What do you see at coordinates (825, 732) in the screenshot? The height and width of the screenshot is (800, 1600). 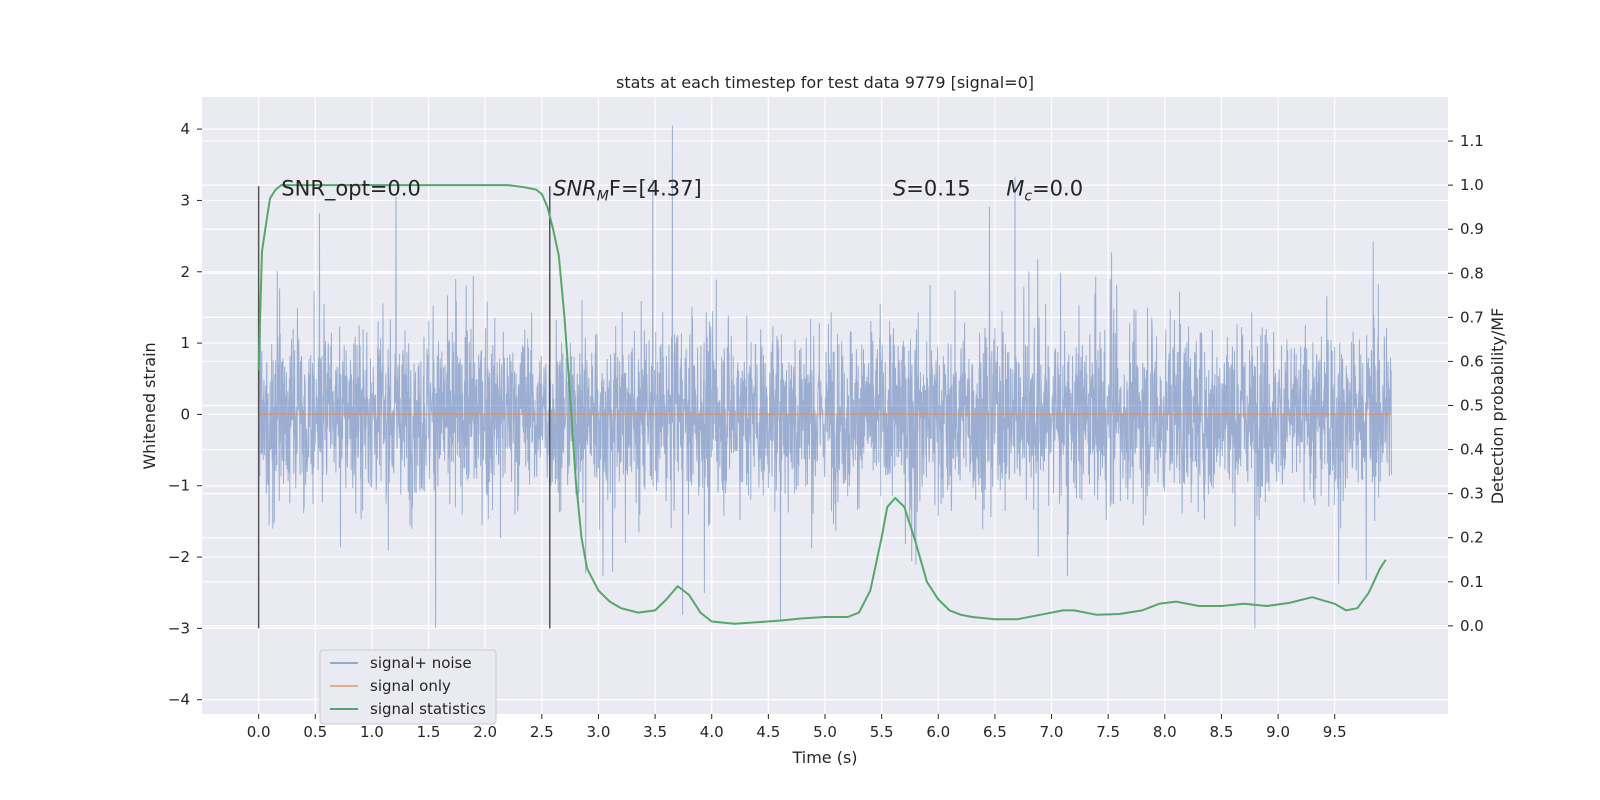 I see `x-tick-label: 5.0` at bounding box center [825, 732].